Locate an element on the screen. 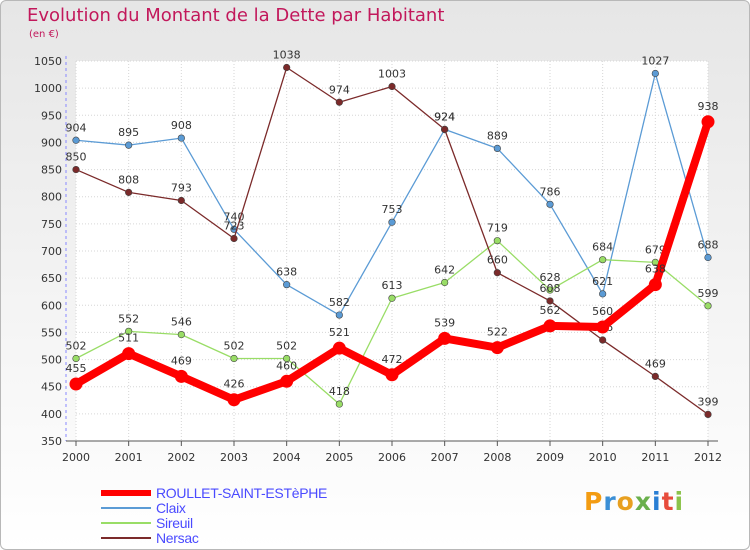  data-label-nersac: 1038 is located at coordinates (287, 55).